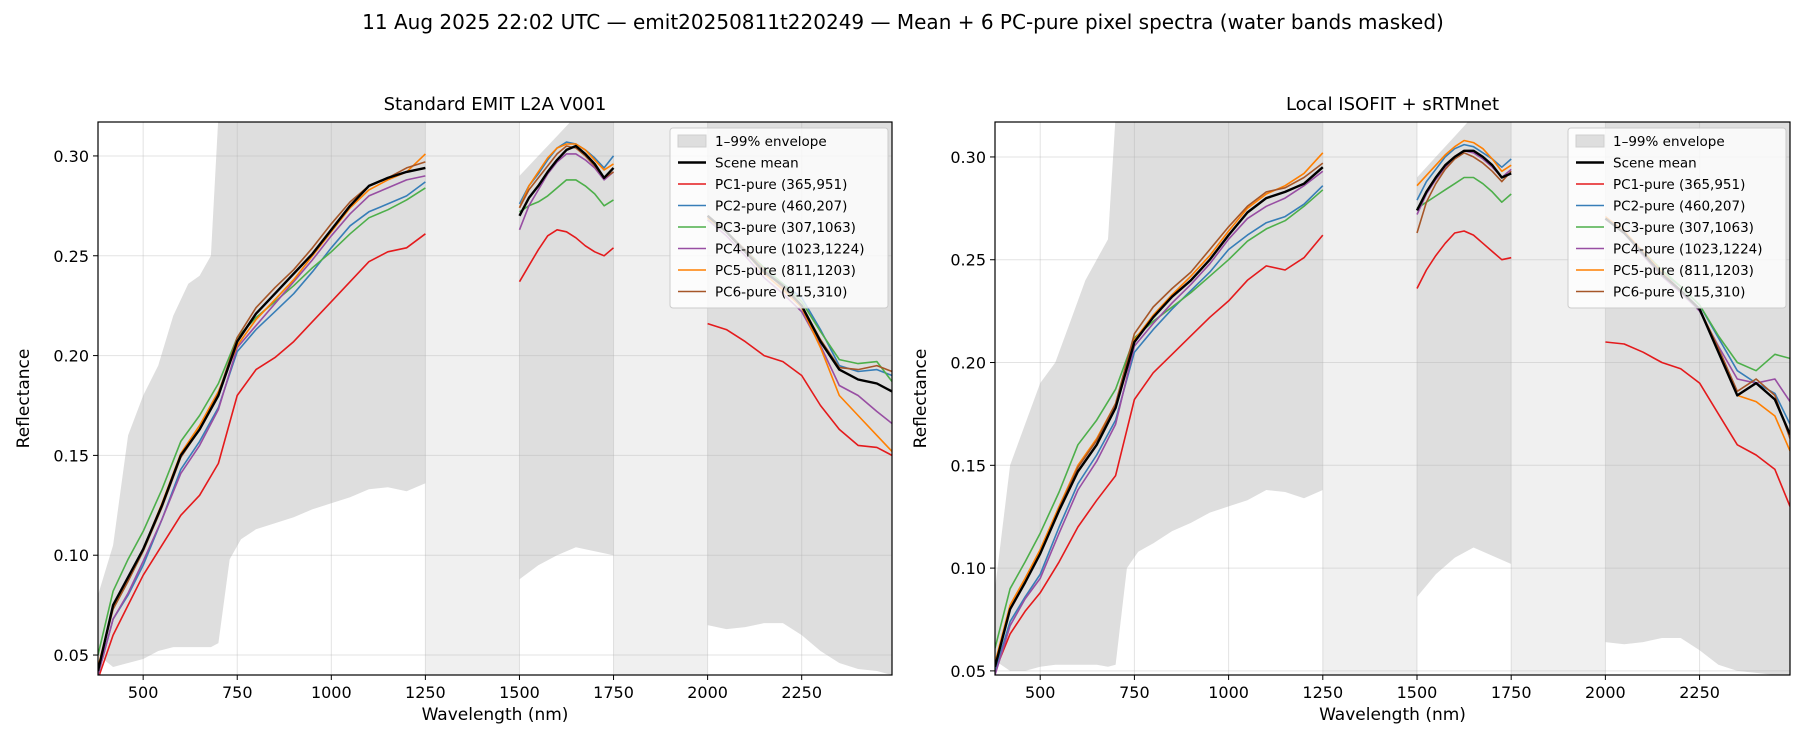 This screenshot has width=1806, height=749. What do you see at coordinates (1392, 104) in the screenshot?
I see `panel-title: Local ISOFIT + sRTMnet` at bounding box center [1392, 104].